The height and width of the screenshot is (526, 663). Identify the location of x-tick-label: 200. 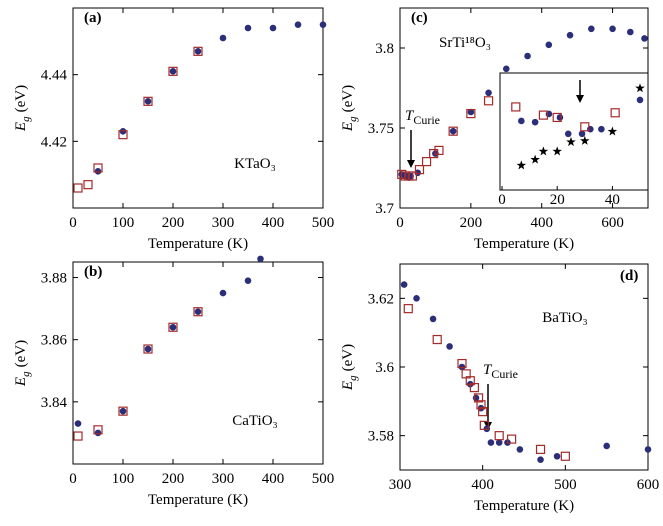
(173, 479).